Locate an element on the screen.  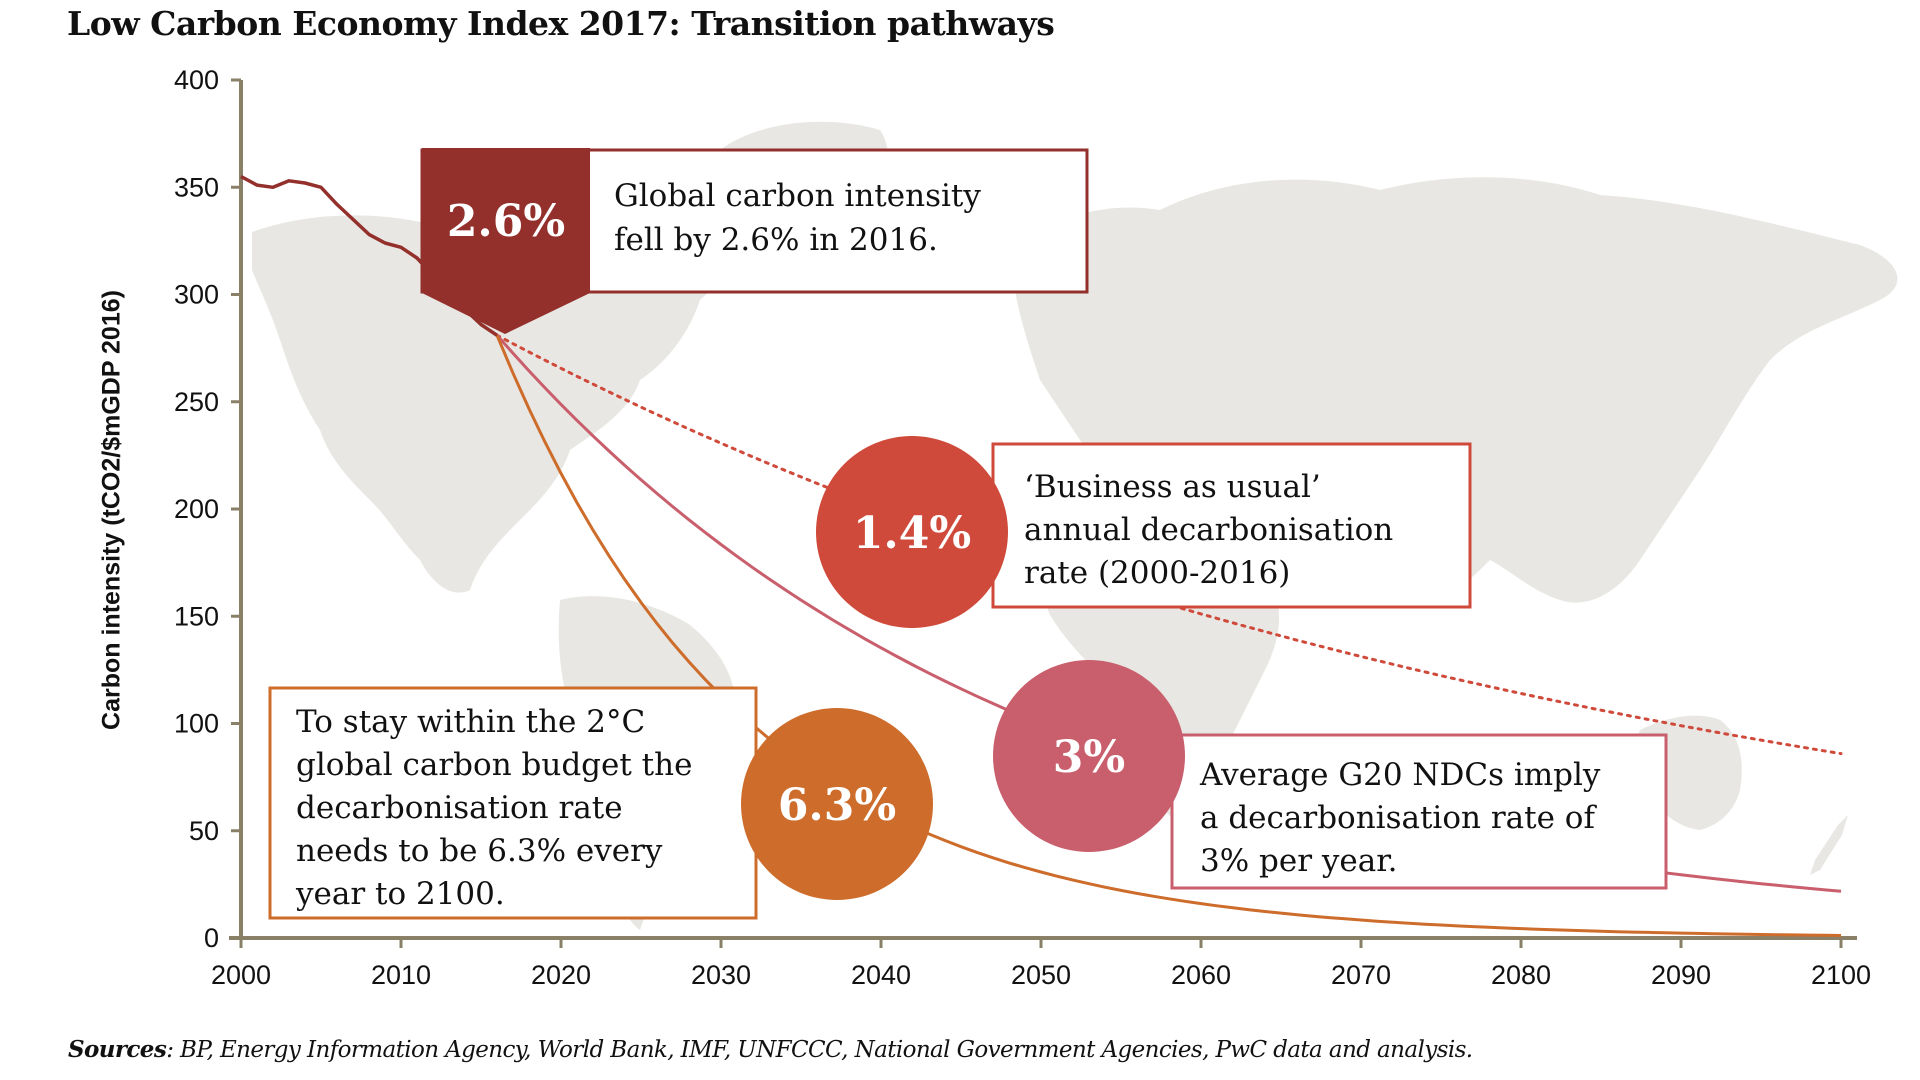
y-tick-label: 0 is located at coordinates (211, 938).